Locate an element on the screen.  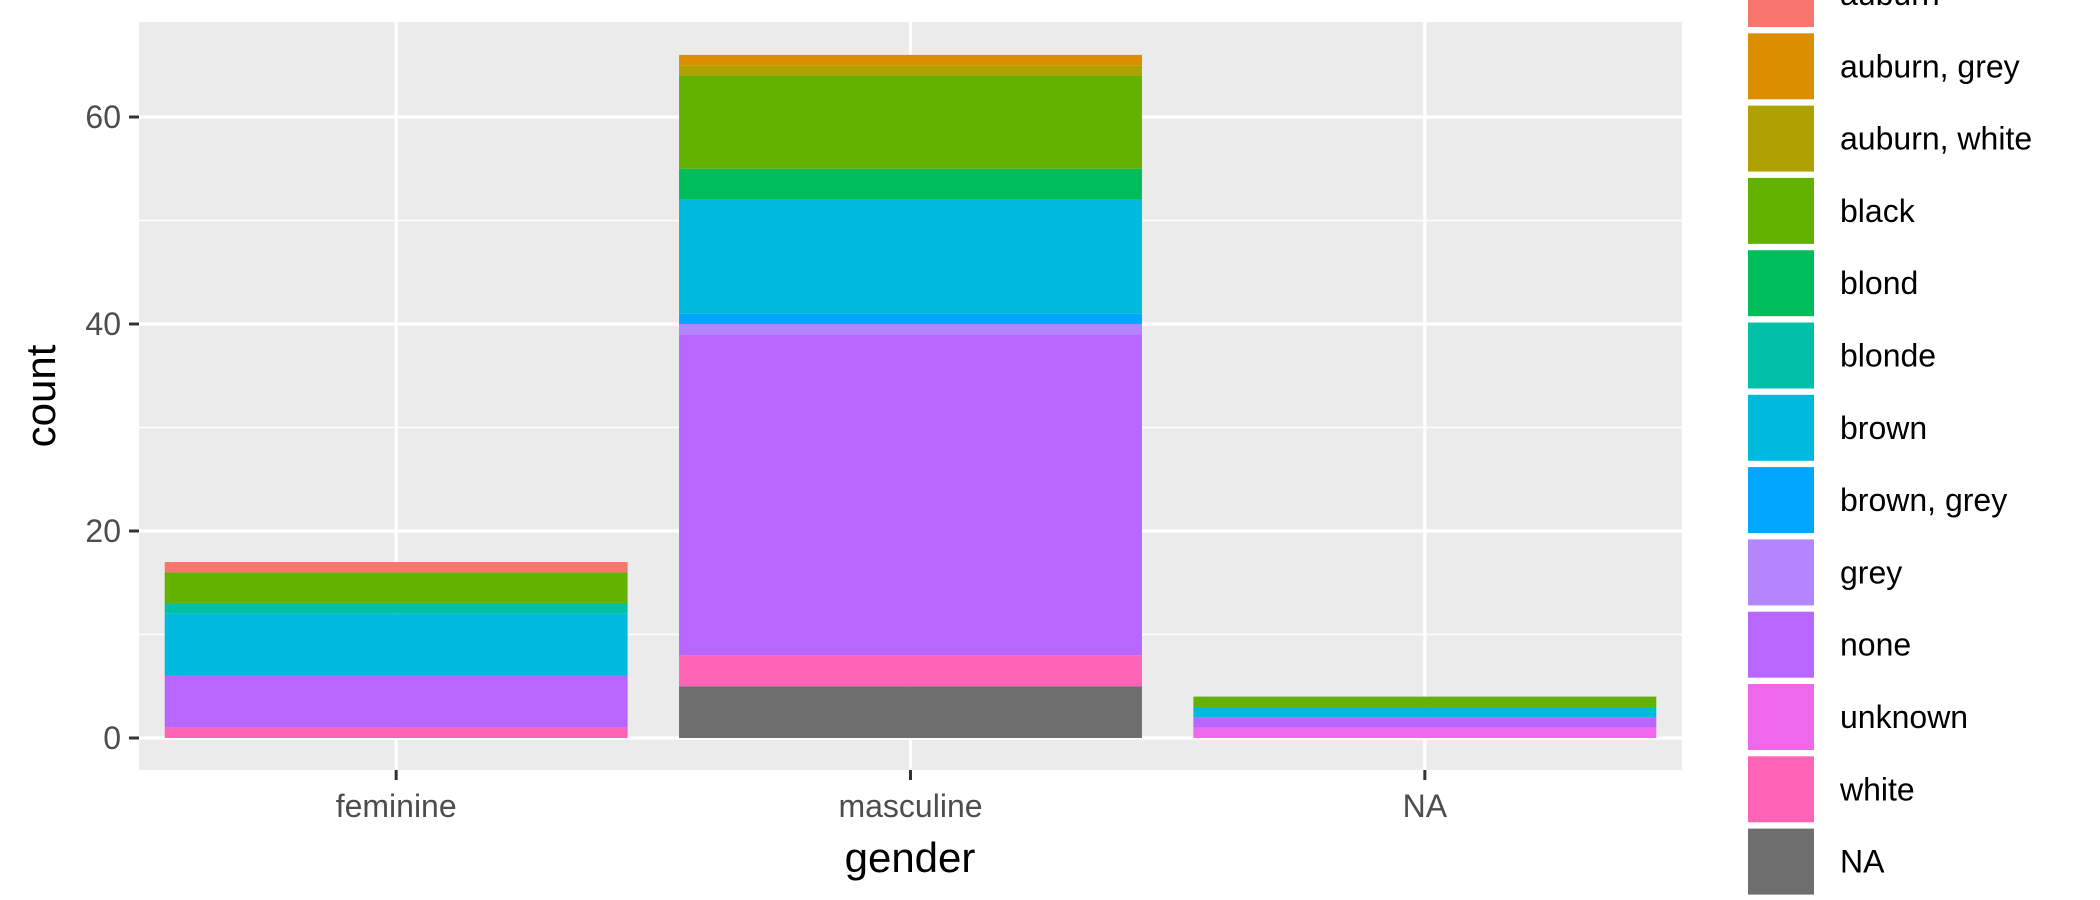
legend-label: brown is located at coordinates (1883, 428).